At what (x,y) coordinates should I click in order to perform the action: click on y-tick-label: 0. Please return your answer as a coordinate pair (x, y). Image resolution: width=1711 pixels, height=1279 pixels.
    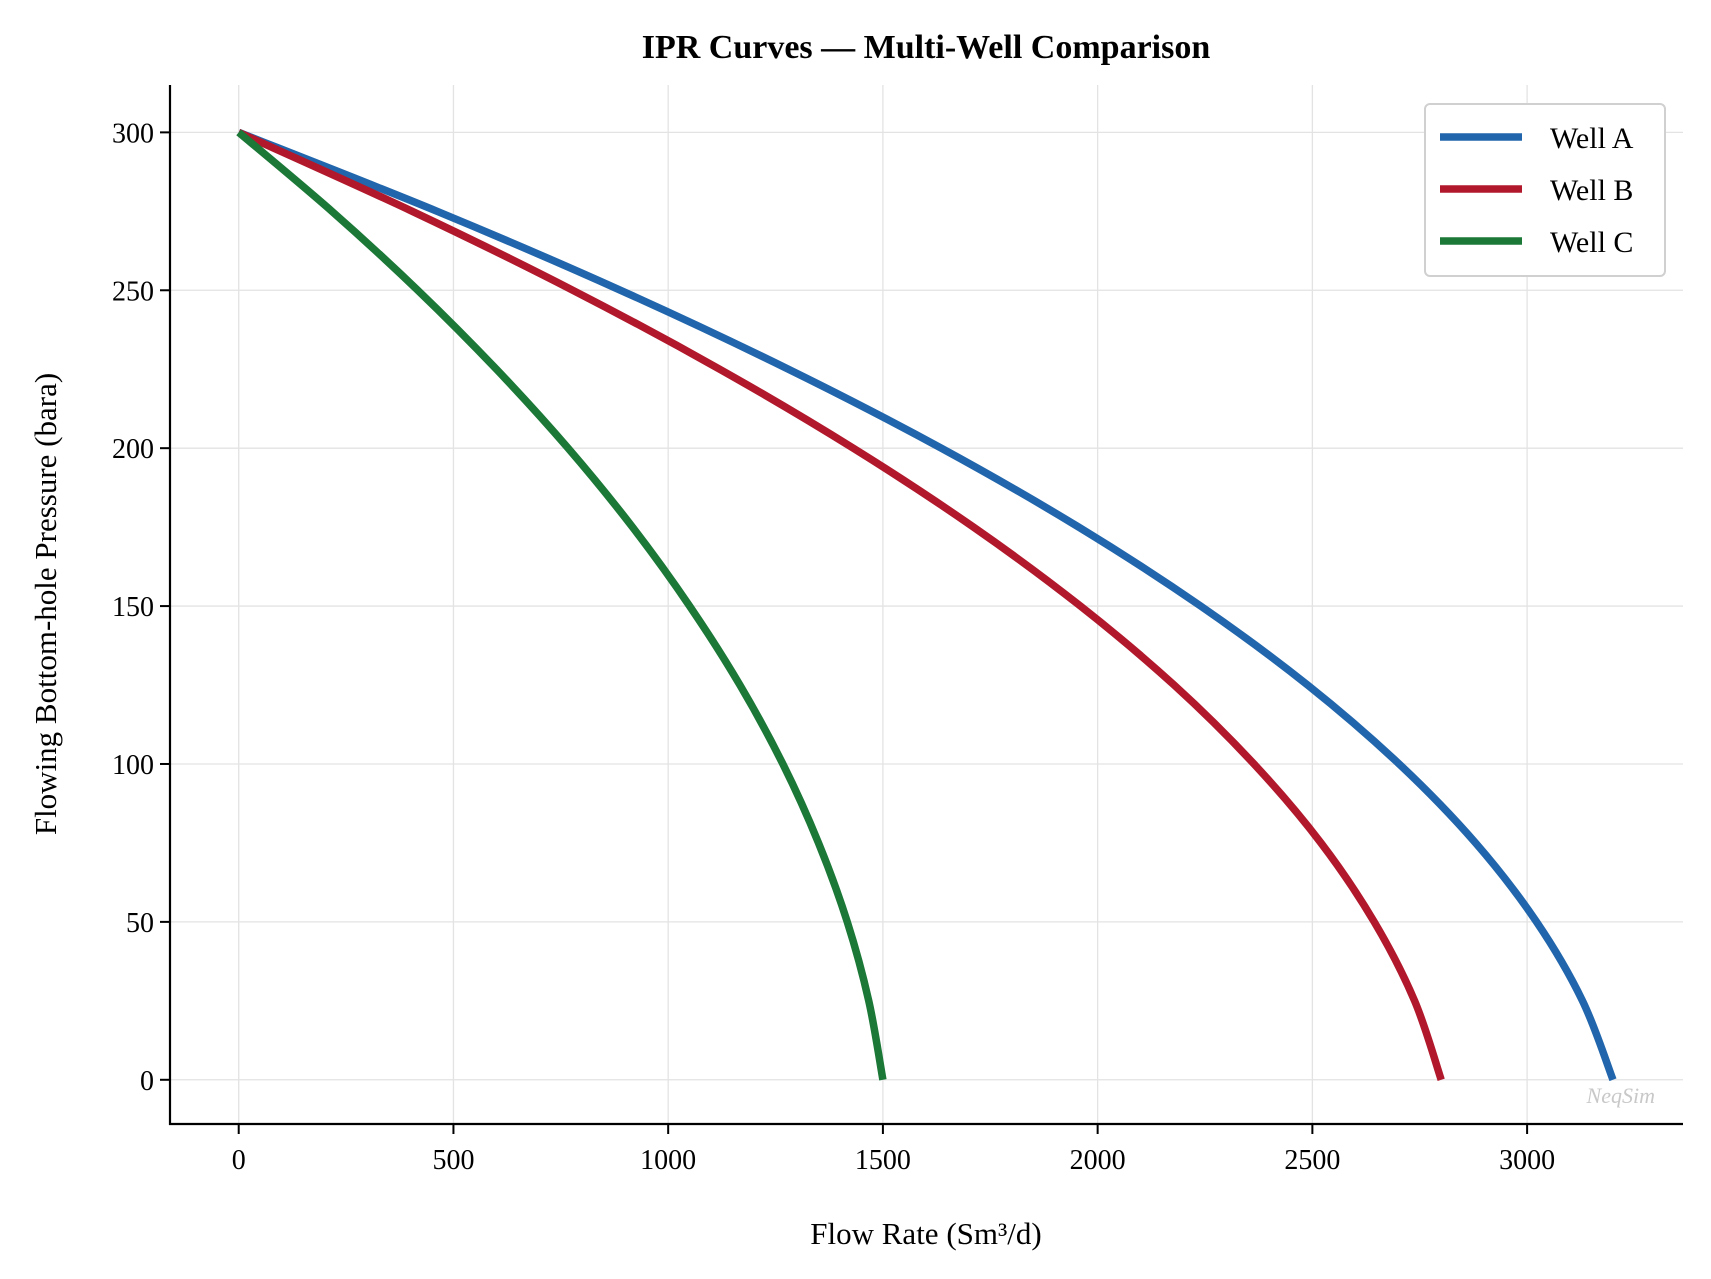
    Looking at the image, I should click on (147, 1081).